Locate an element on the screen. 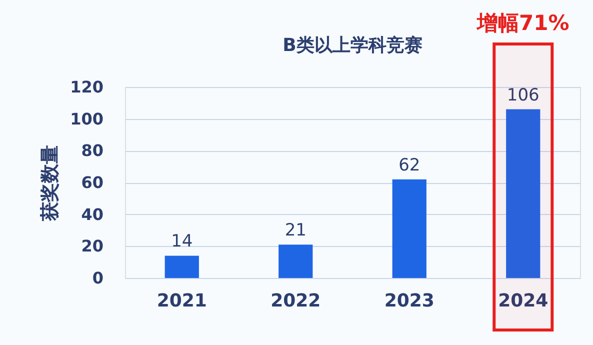 The height and width of the screenshot is (345, 593). data-label: 106 is located at coordinates (523, 95).